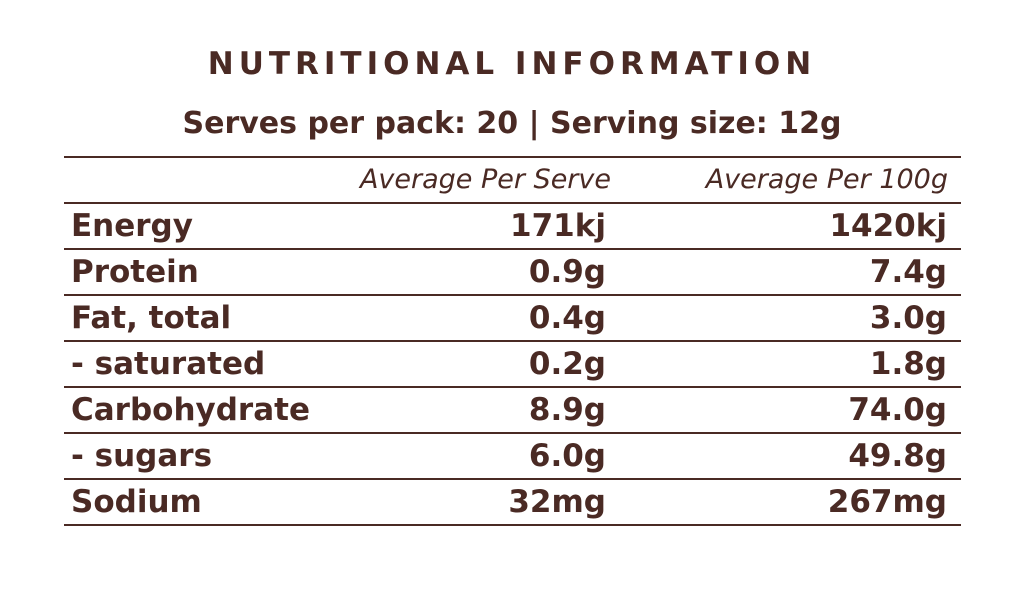 This screenshot has height=589, width=1024. Describe the element at coordinates (567, 410) in the screenshot. I see `per-serve-value: 8.9g` at that location.